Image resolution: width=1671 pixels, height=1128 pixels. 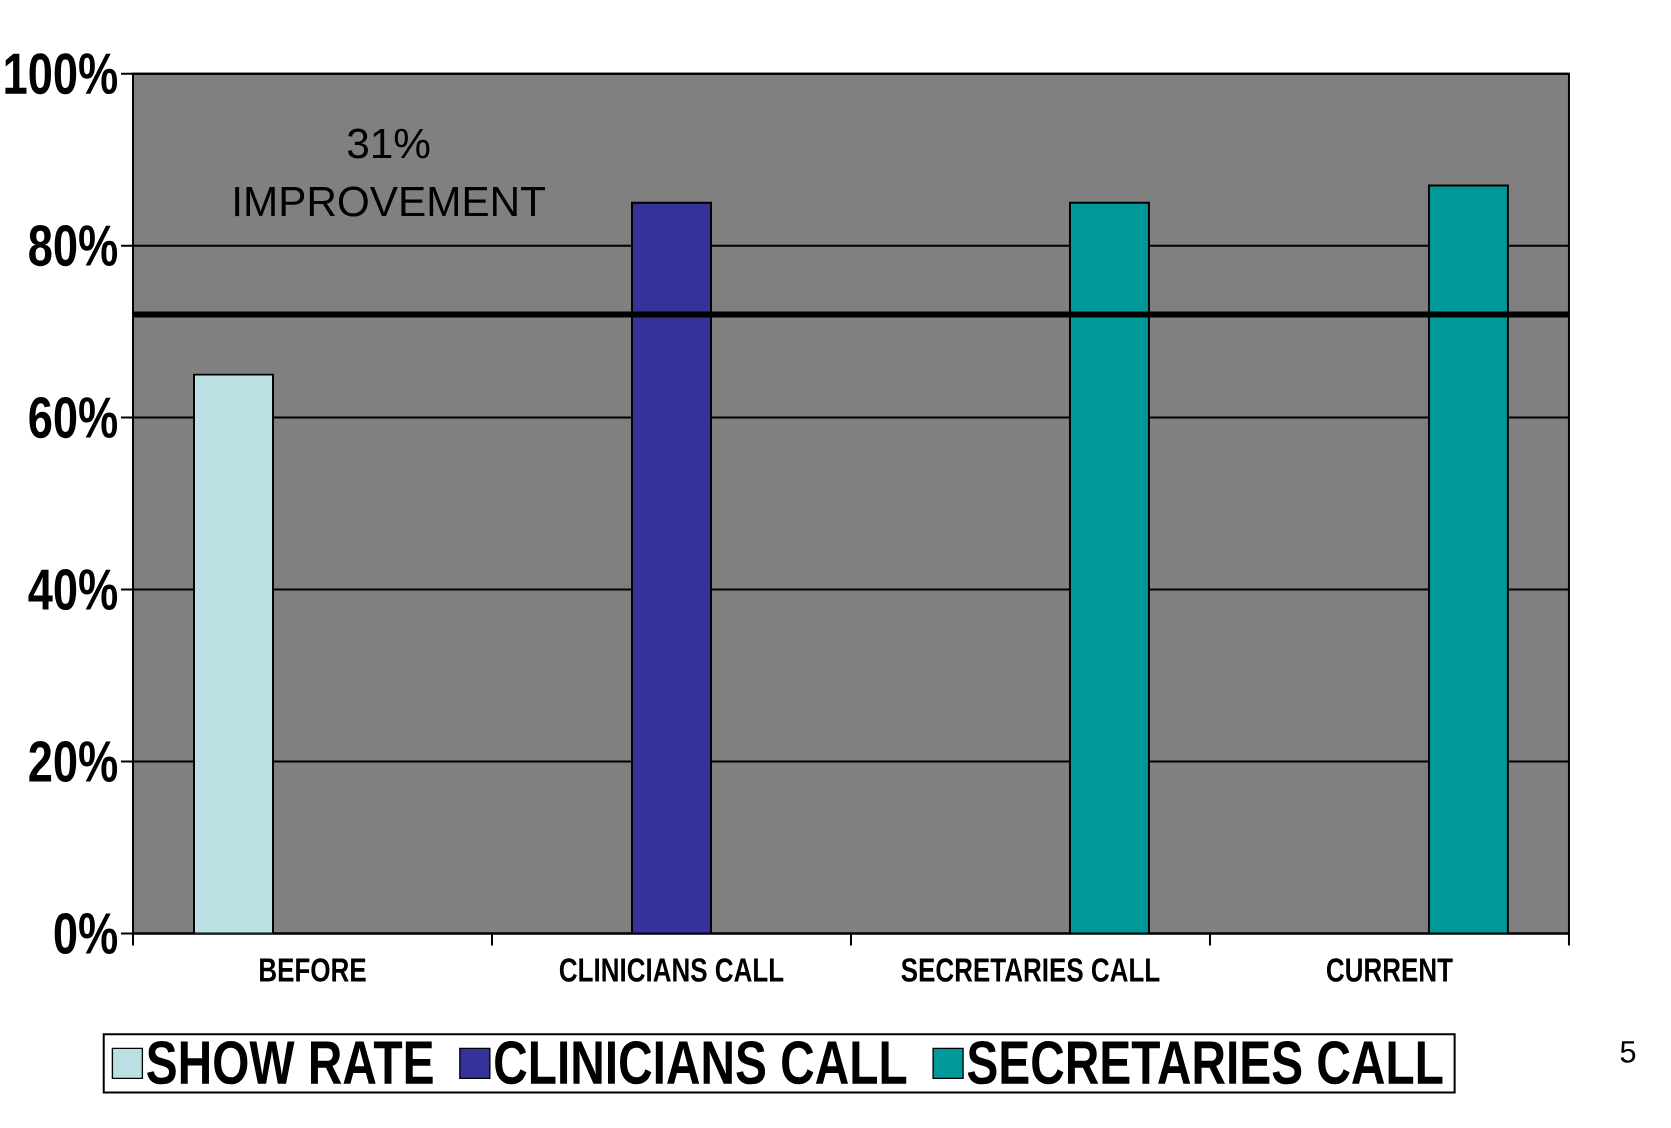 What do you see at coordinates (73, 590) in the screenshot?
I see `y-tick-label: 40%` at bounding box center [73, 590].